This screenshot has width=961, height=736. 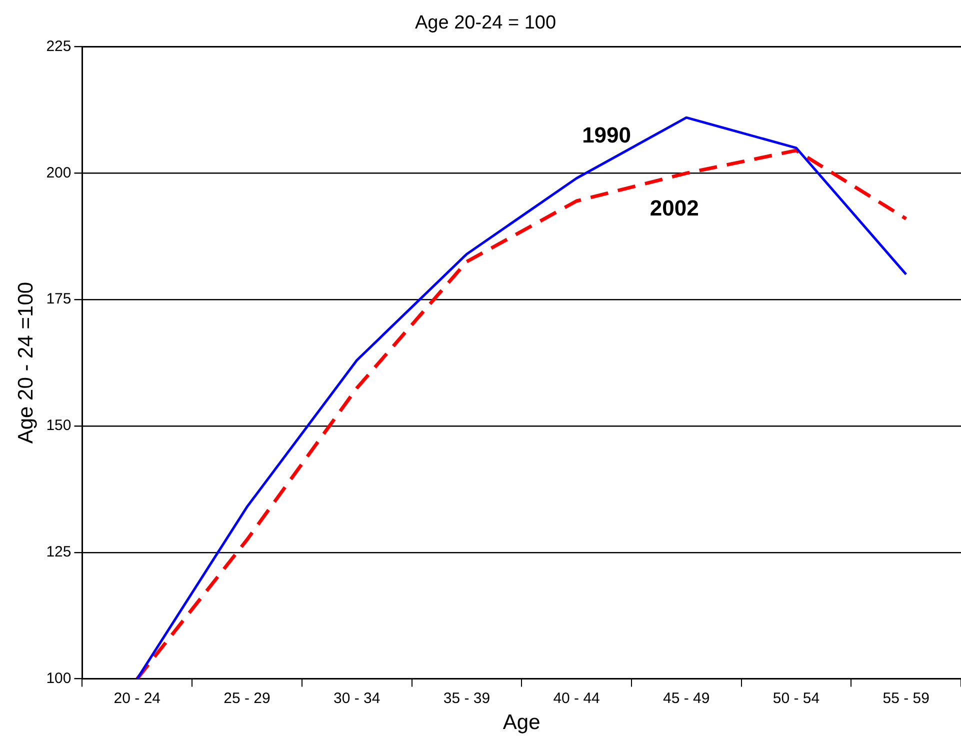 What do you see at coordinates (466, 698) in the screenshot?
I see `x-tick-label: 35 - 39` at bounding box center [466, 698].